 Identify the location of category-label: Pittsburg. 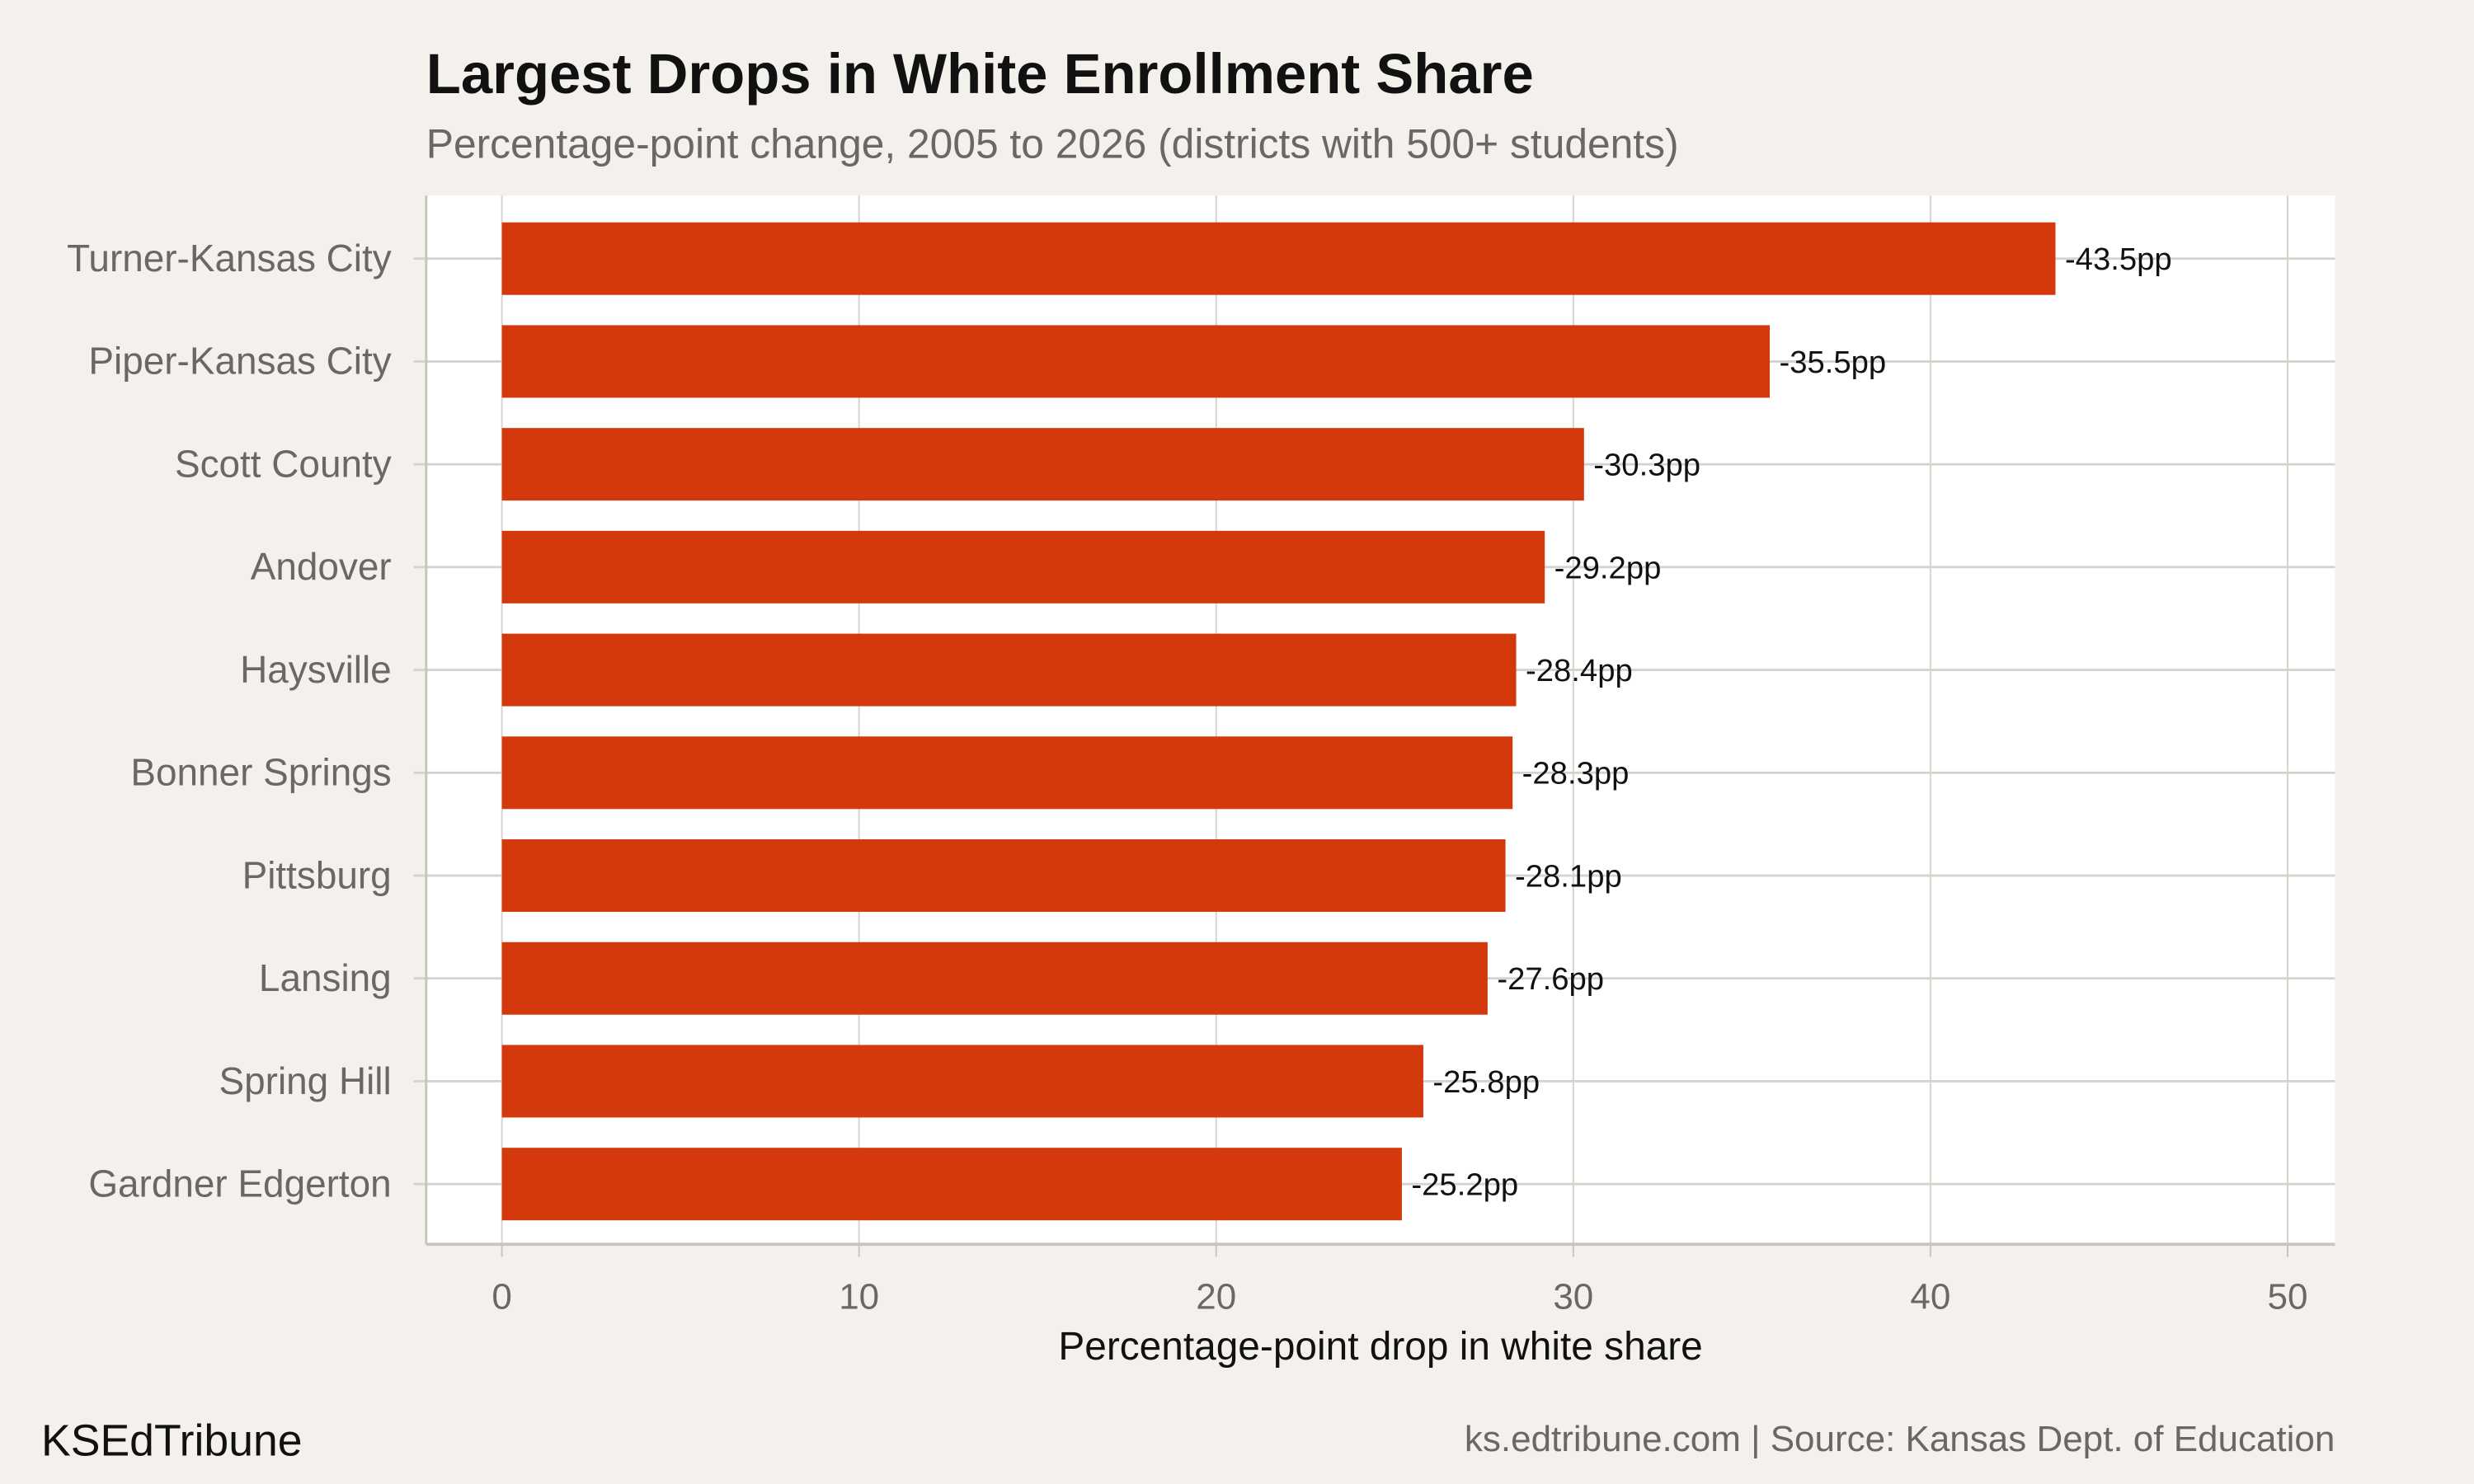
(317, 874).